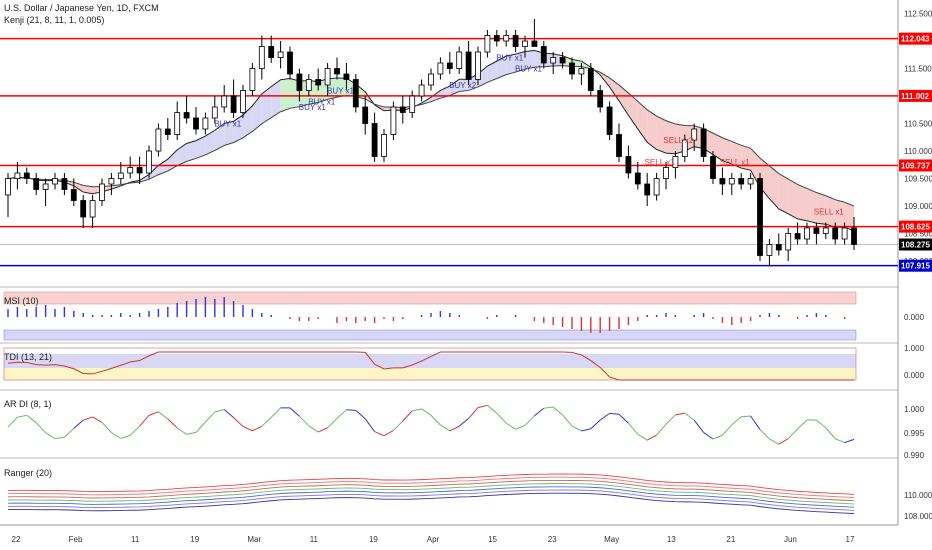  Describe the element at coordinates (28, 404) in the screenshot. I see `ardi-panel-title: AR DI (8, 1)` at that location.